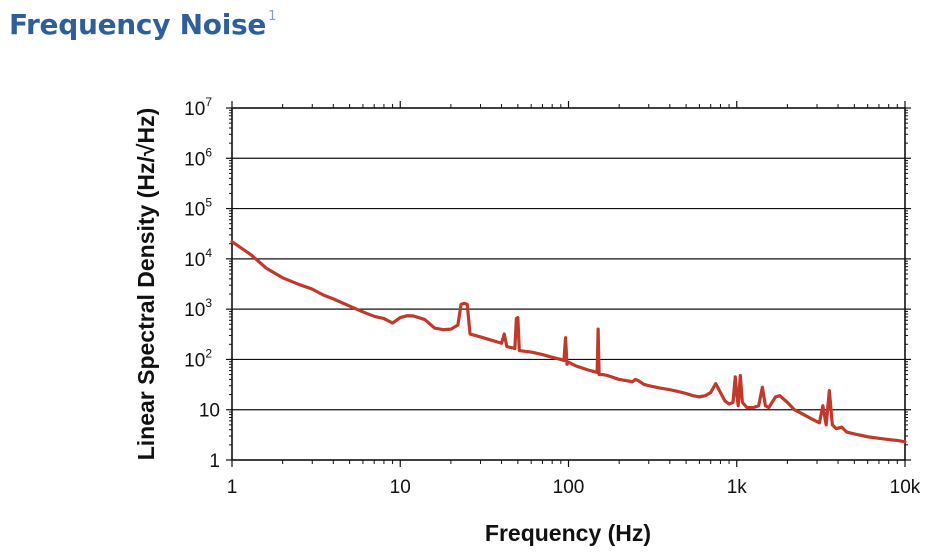 This screenshot has height=556, width=934. I want to click on y-tick-label: 10³, so click(198, 308).